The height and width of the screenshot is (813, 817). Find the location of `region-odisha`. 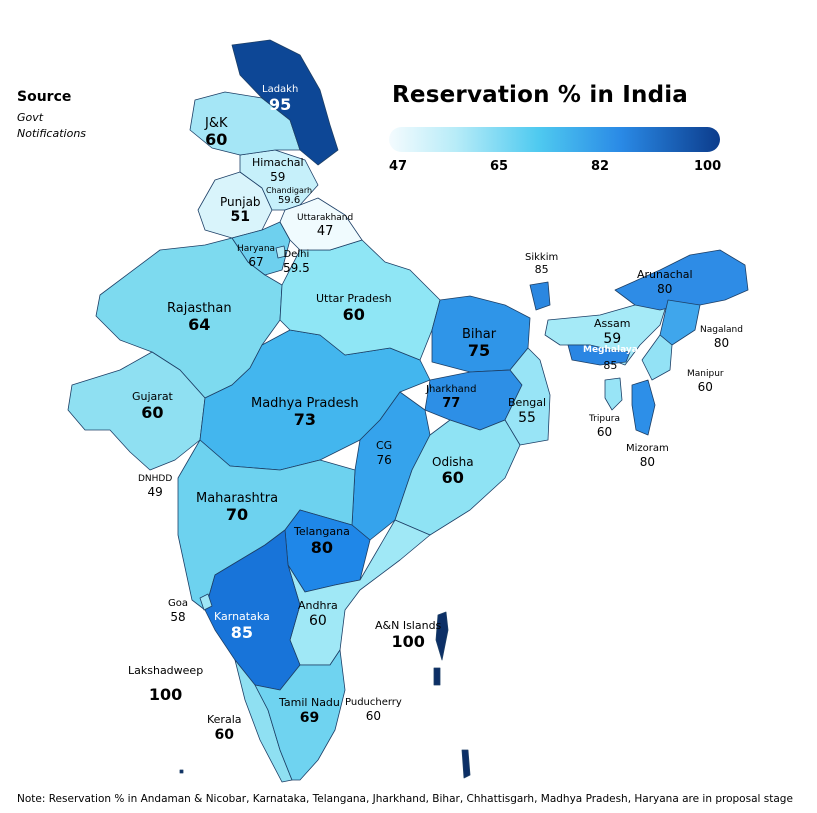

region-odisha is located at coordinates (457, 477).